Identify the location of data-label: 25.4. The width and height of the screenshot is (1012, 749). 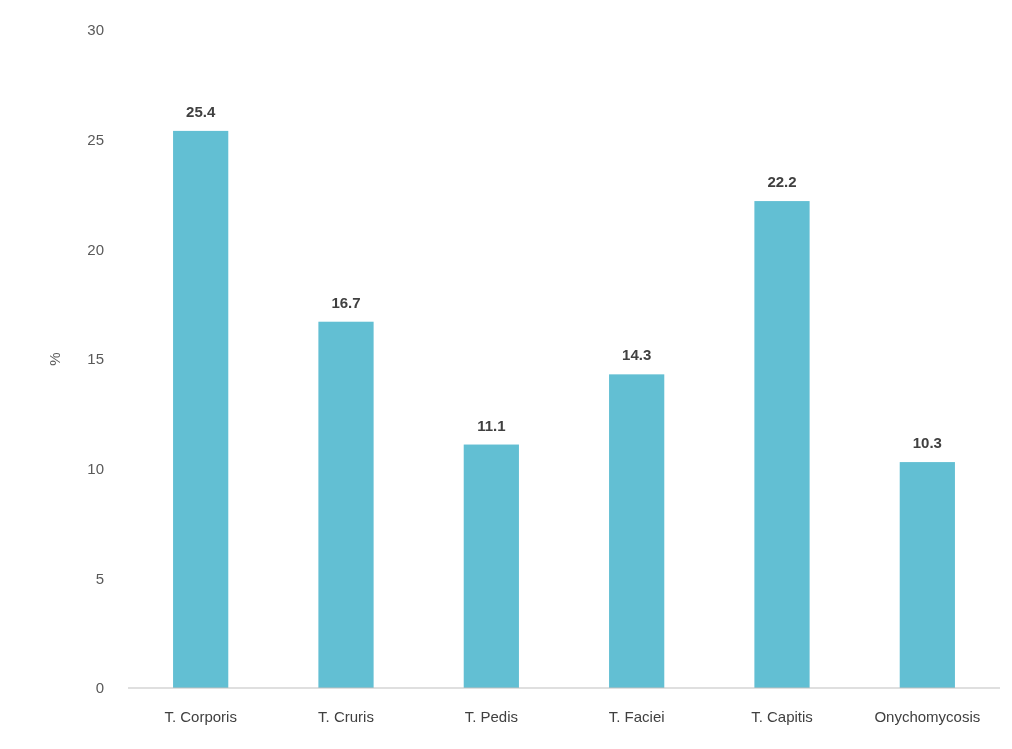
(201, 111).